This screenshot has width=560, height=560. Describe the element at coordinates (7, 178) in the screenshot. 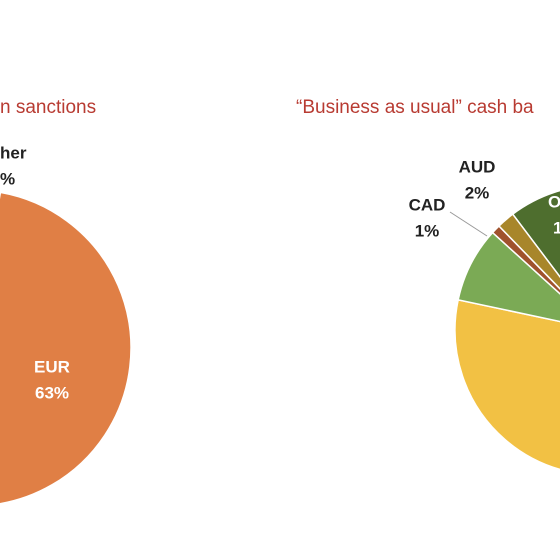

I see `slice-label: %` at that location.